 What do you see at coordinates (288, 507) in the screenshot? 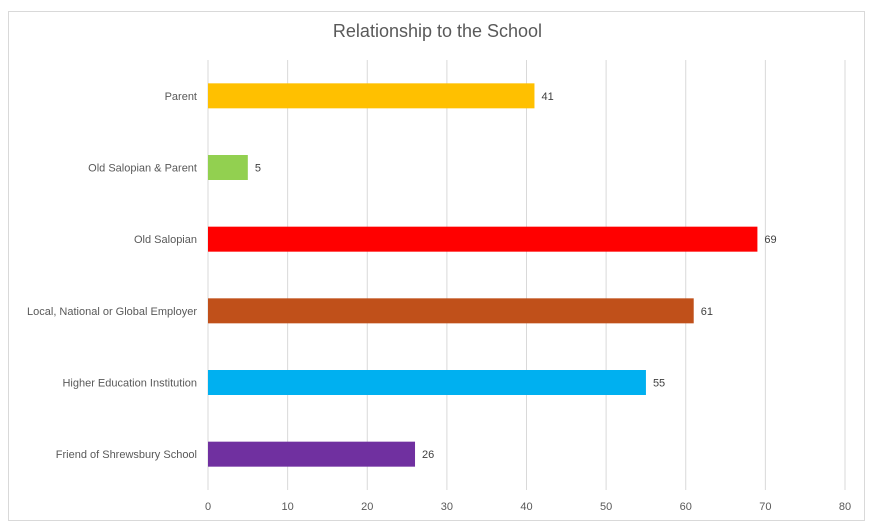
I see `x-tick-label: 10` at bounding box center [288, 507].